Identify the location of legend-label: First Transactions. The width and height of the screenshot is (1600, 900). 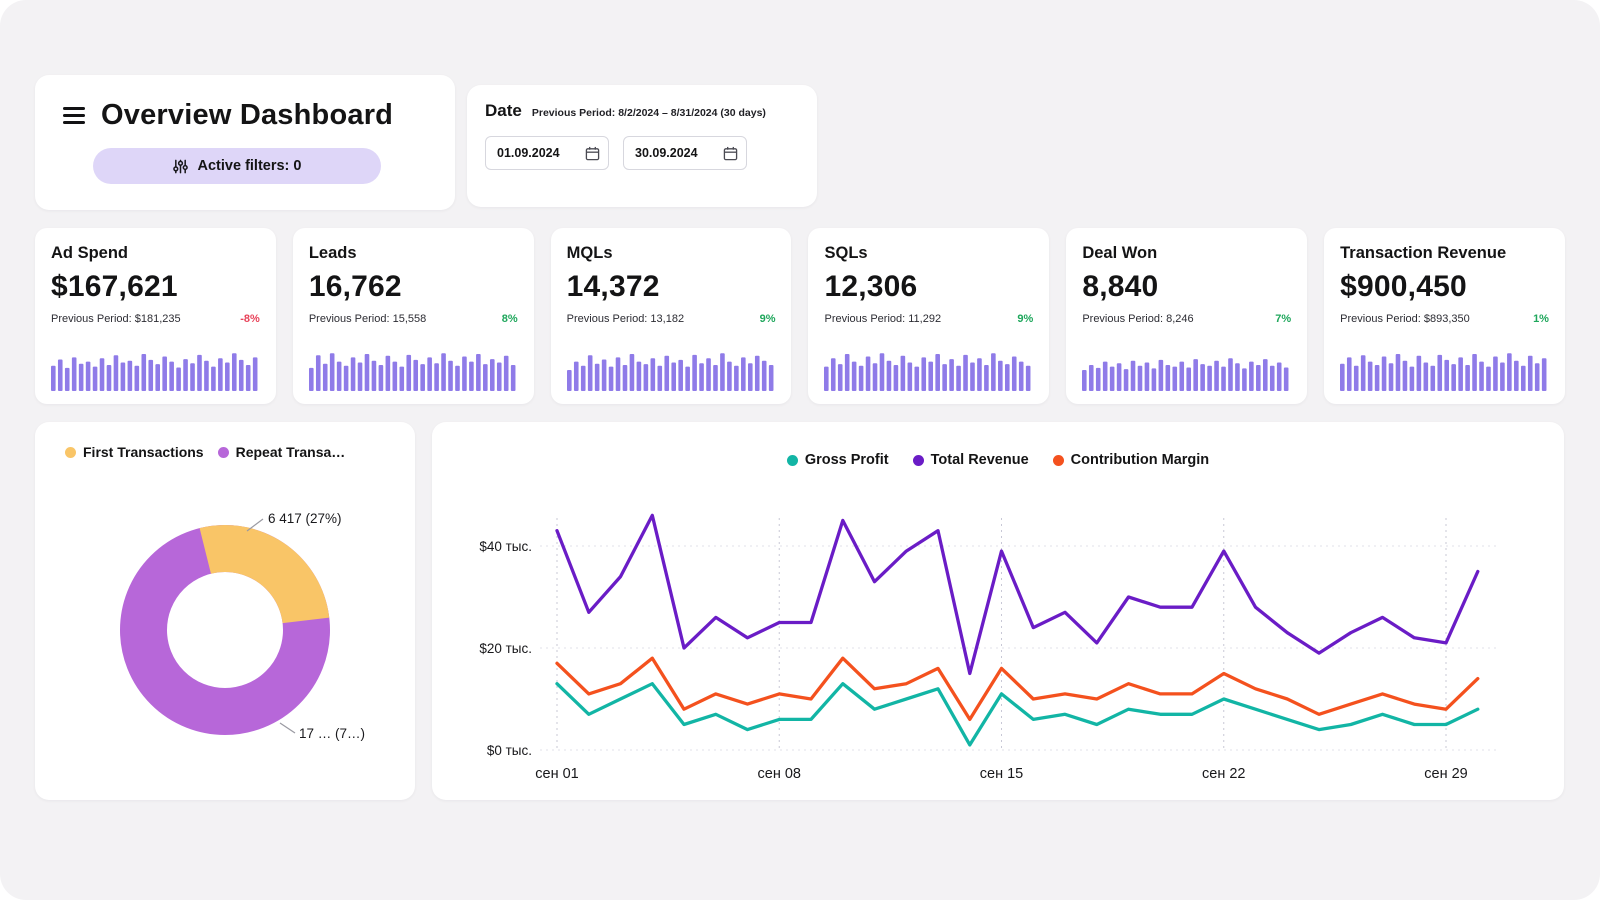
(143, 452).